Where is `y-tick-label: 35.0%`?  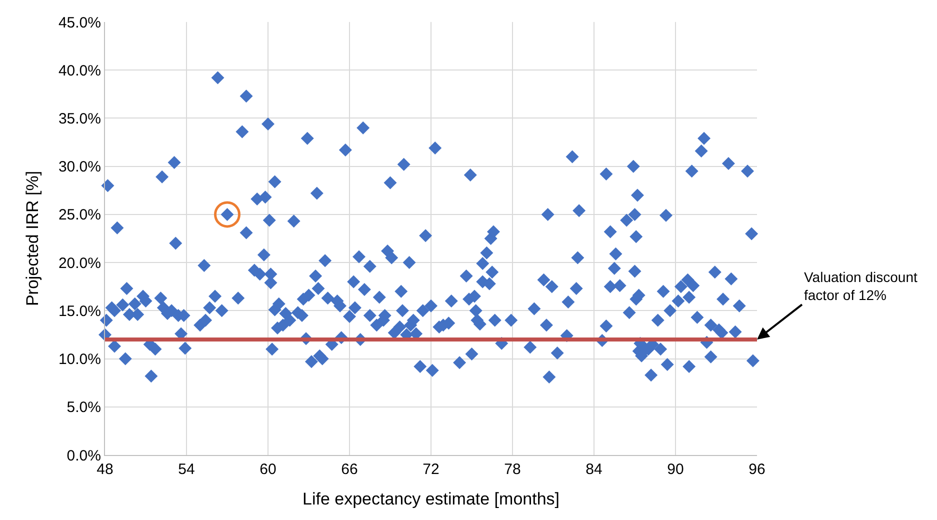 y-tick-label: 35.0% is located at coordinates (79, 119).